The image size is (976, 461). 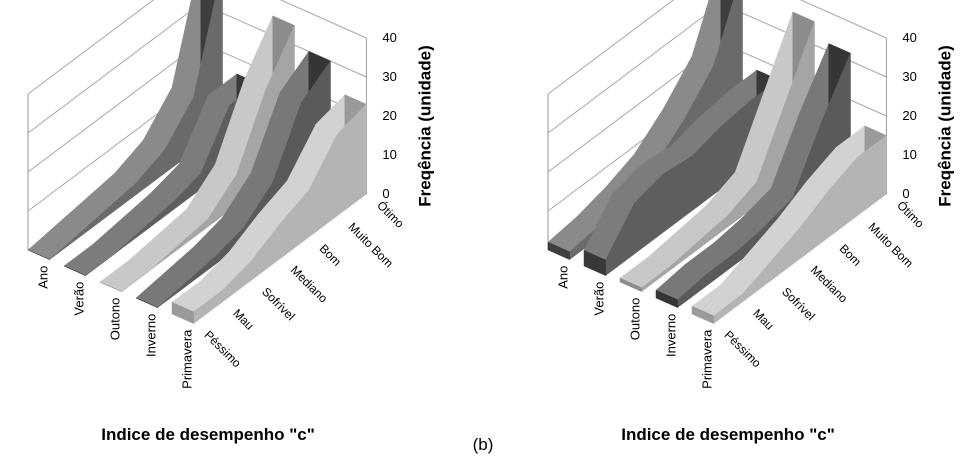 I want to click on series-ano, so click(x=125, y=130).